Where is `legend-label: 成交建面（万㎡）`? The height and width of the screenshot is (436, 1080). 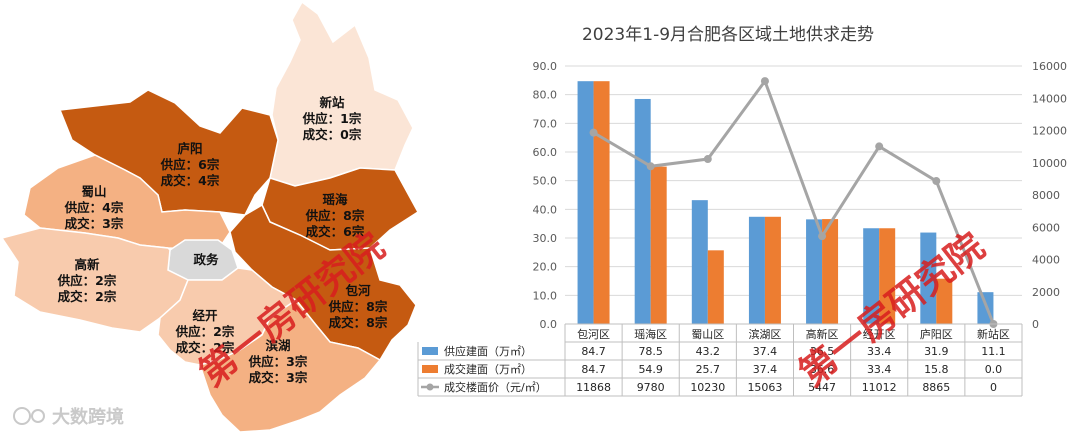 legend-label: 成交建面（万㎡） is located at coordinates (488, 369).